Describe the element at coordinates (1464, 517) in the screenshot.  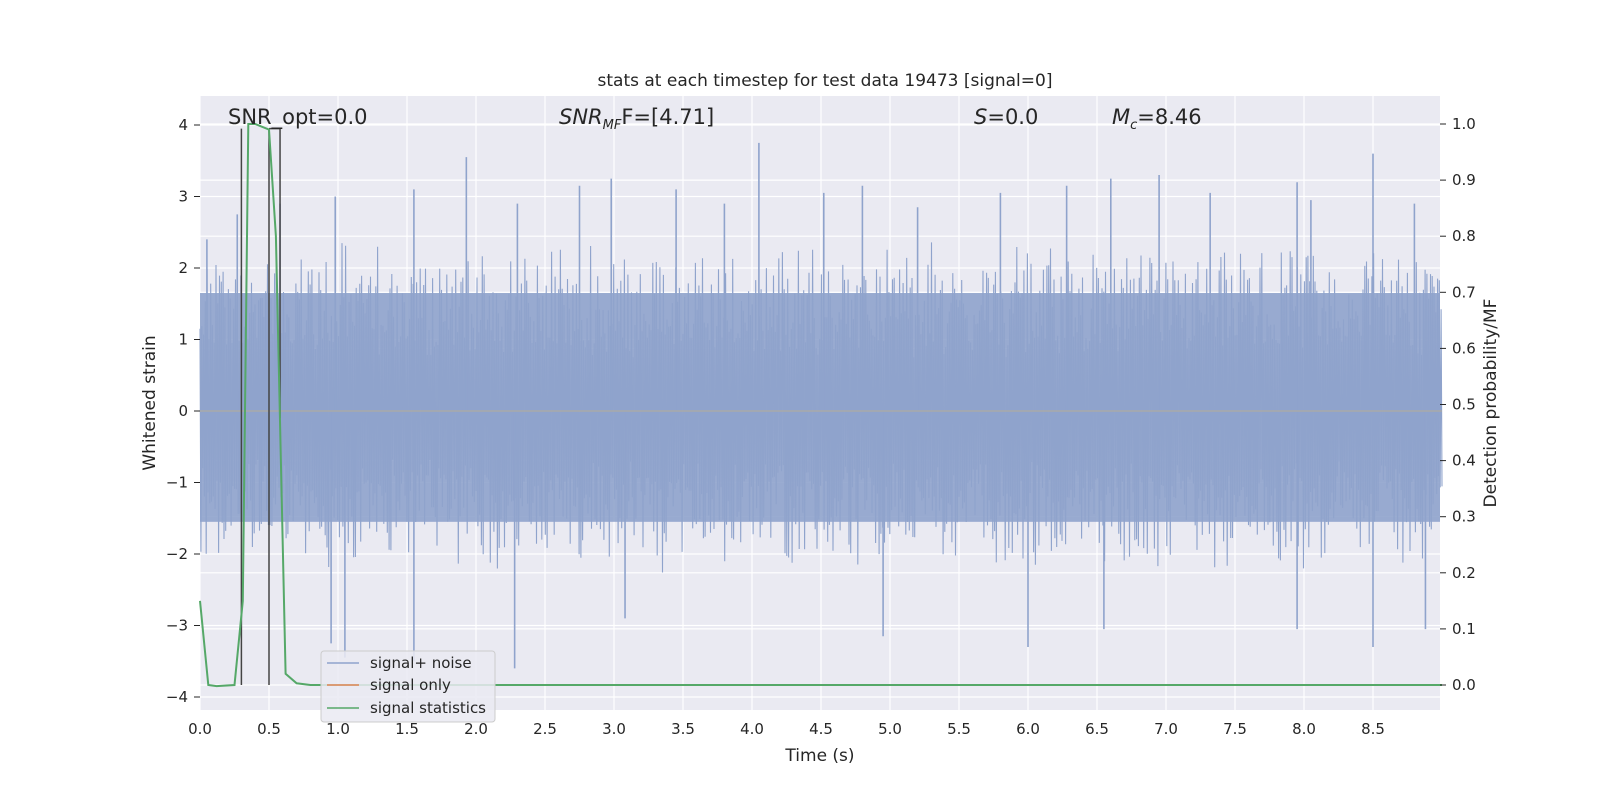
I see `y-right-tick-label: 0.3` at that location.